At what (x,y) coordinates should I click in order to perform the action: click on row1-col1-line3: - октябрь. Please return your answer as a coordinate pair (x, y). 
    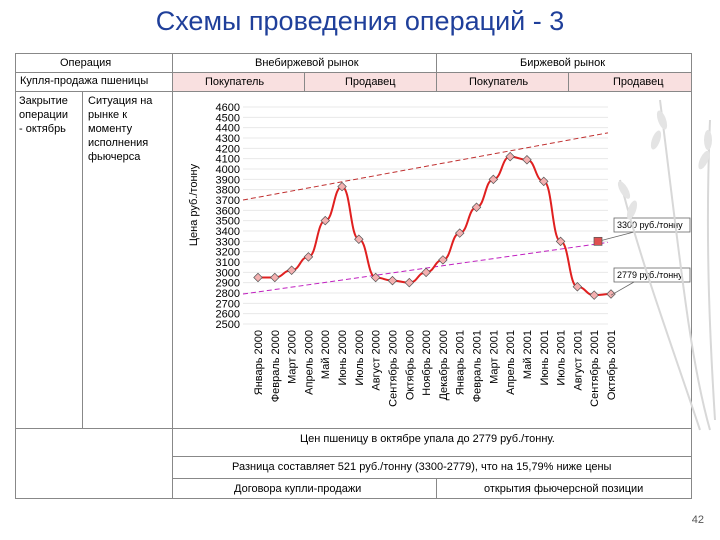
    Looking at the image, I should click on (42, 129).